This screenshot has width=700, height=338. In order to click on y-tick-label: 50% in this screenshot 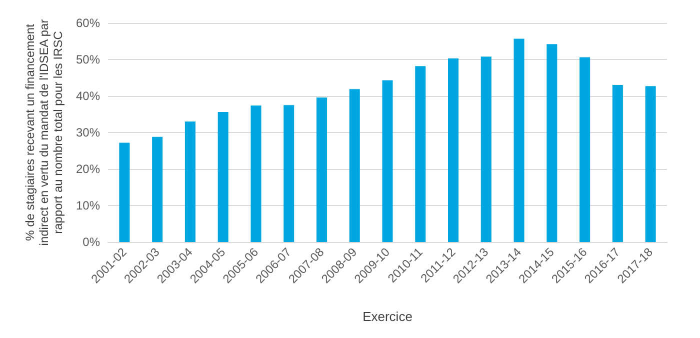, I will do `click(88, 59)`.